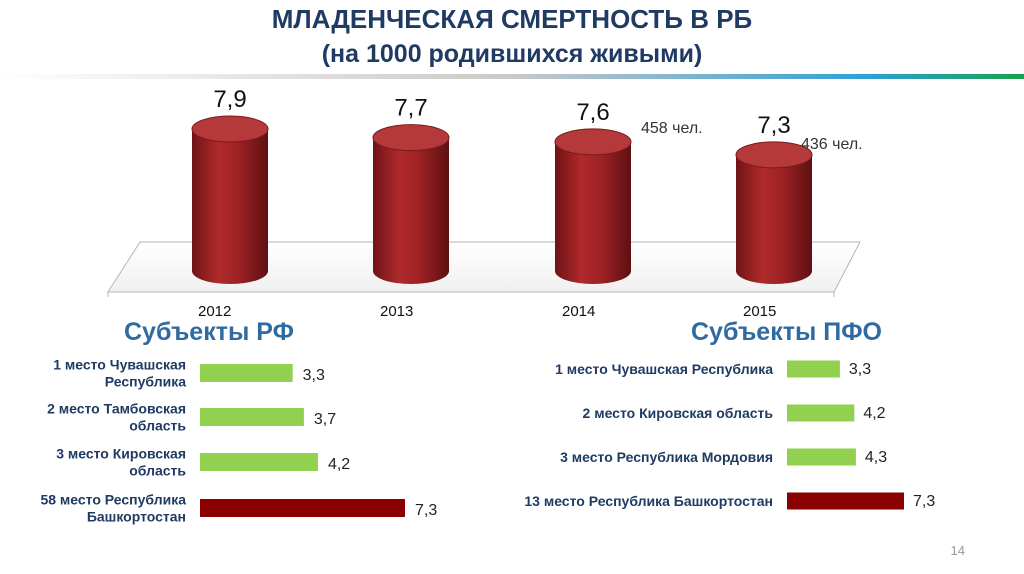 The image size is (1024, 574). Describe the element at coordinates (512, 19) in the screenshot. I see `title-line-1: МЛАДЕНЧЕСКАЯ СМЕРТНОСТЬ В РБ` at that location.